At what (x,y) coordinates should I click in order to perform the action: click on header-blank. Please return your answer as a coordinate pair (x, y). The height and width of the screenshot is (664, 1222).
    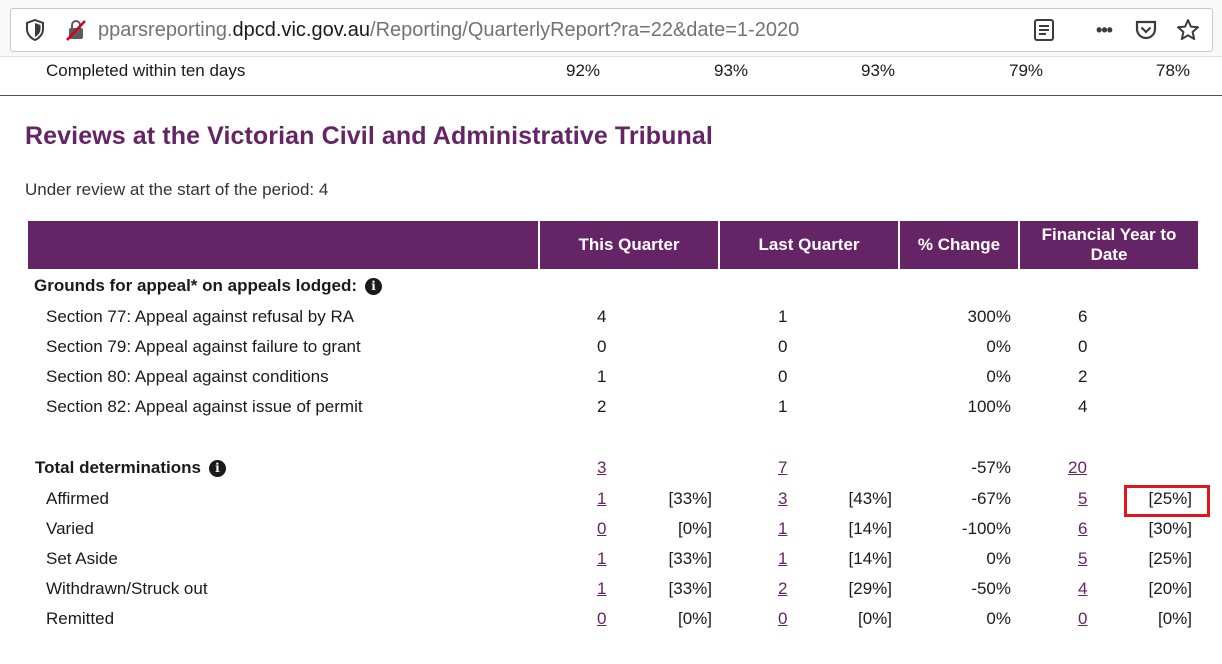
    Looking at the image, I should click on (283, 245).